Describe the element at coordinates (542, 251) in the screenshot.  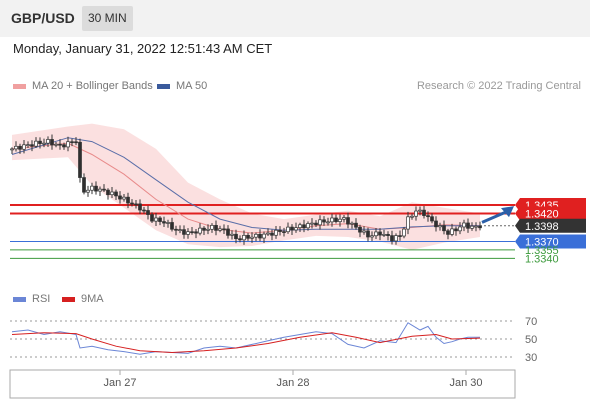
I see `target-label-1.3355: 1.3355` at that location.